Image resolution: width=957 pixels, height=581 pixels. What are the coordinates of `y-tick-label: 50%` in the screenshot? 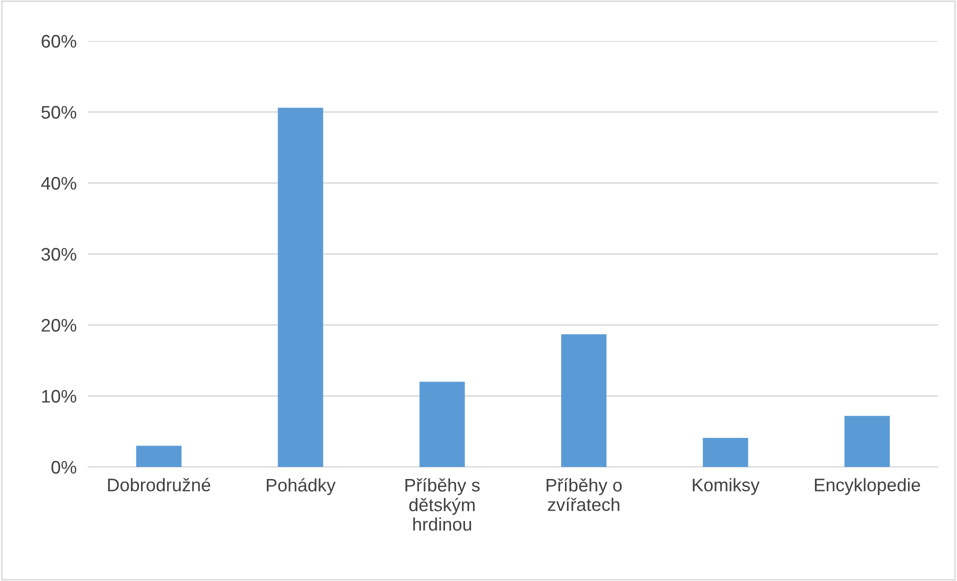 It's located at (58, 112).